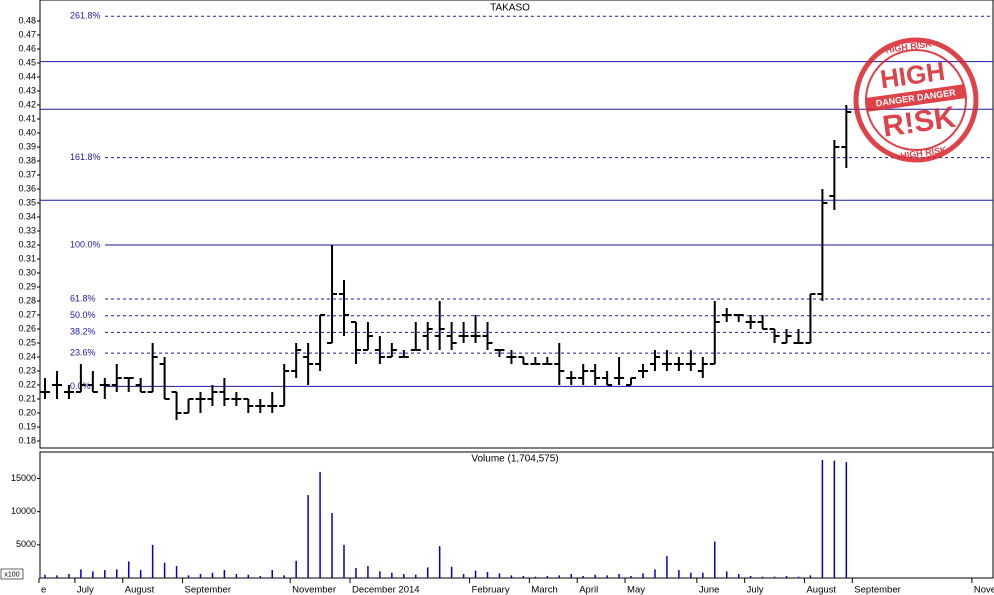 The height and width of the screenshot is (595, 994). What do you see at coordinates (85, 590) in the screenshot?
I see `x-tick-label: July` at bounding box center [85, 590].